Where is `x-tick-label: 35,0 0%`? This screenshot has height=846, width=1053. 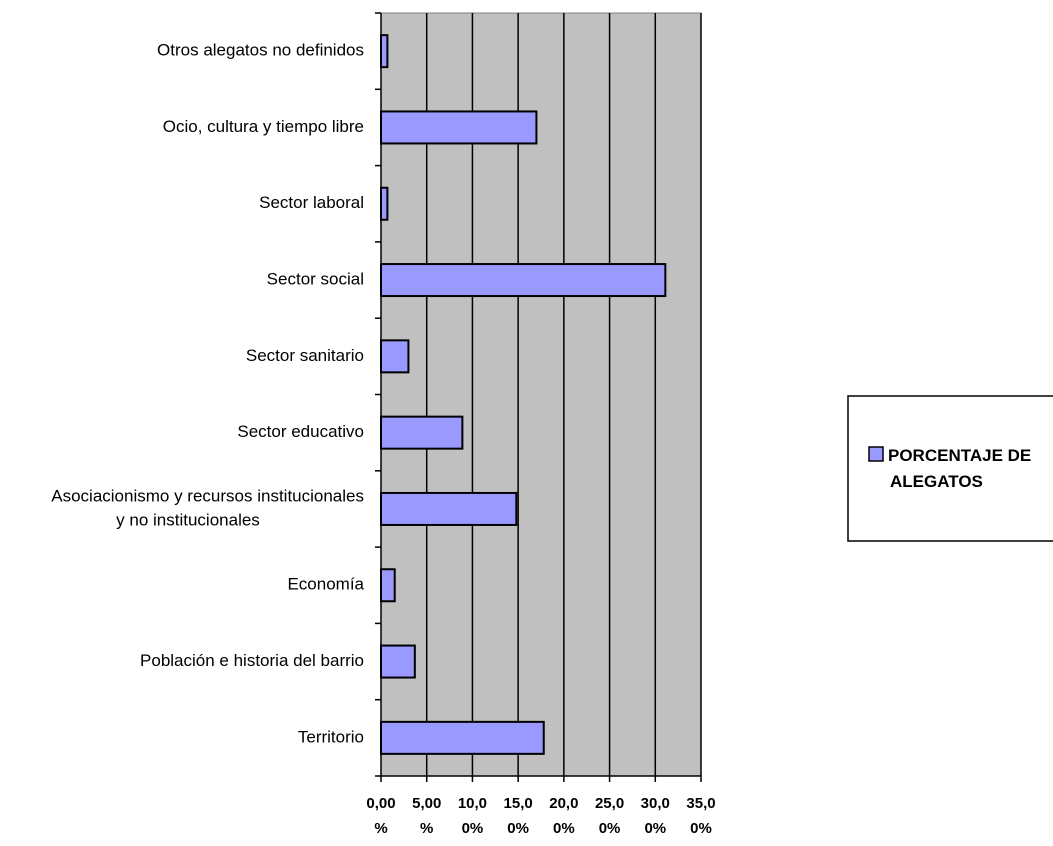
x-tick-label: 35,0 0% is located at coordinates (700, 816).